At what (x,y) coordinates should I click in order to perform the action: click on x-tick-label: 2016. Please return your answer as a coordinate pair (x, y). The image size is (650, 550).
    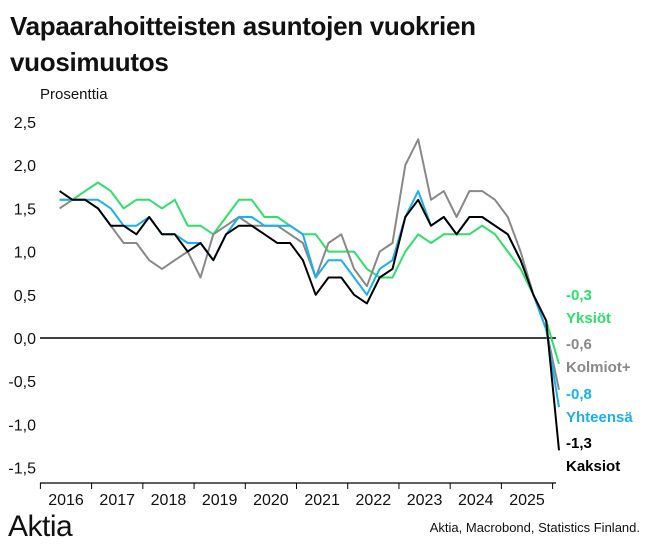
    Looking at the image, I should click on (66, 500).